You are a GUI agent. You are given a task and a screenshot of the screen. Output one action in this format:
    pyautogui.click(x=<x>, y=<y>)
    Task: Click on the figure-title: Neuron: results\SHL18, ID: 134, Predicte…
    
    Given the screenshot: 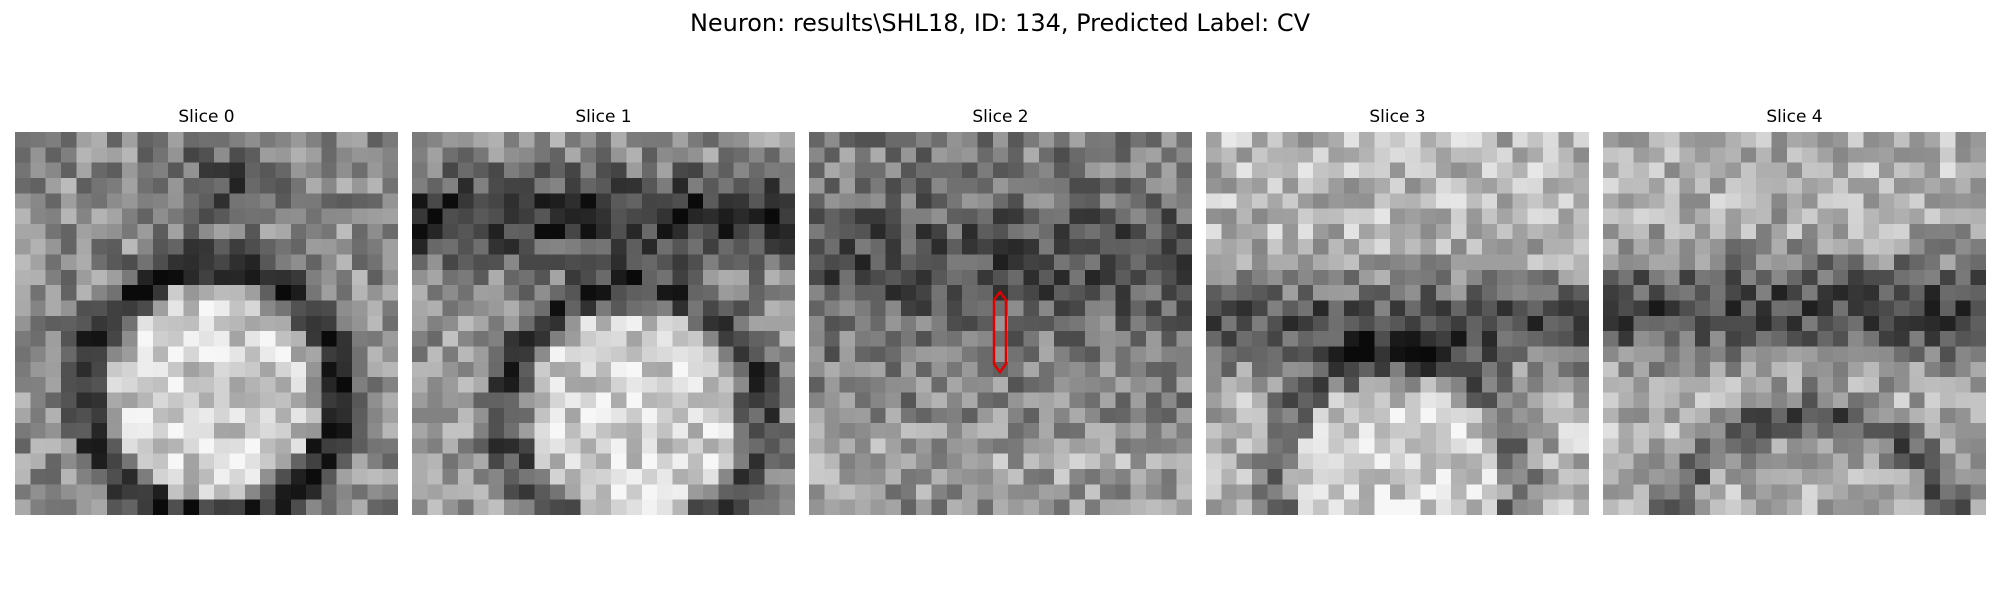 What is the action you would take?
    pyautogui.click(x=1000, y=23)
    